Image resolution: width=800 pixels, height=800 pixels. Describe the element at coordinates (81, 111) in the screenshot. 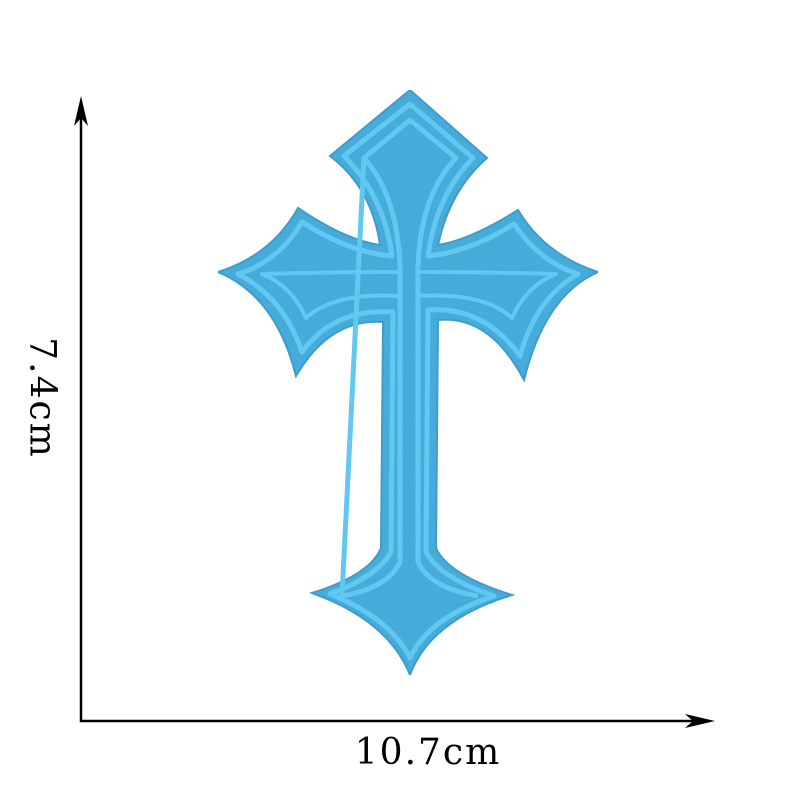

I see `arrow-up-icon` at that location.